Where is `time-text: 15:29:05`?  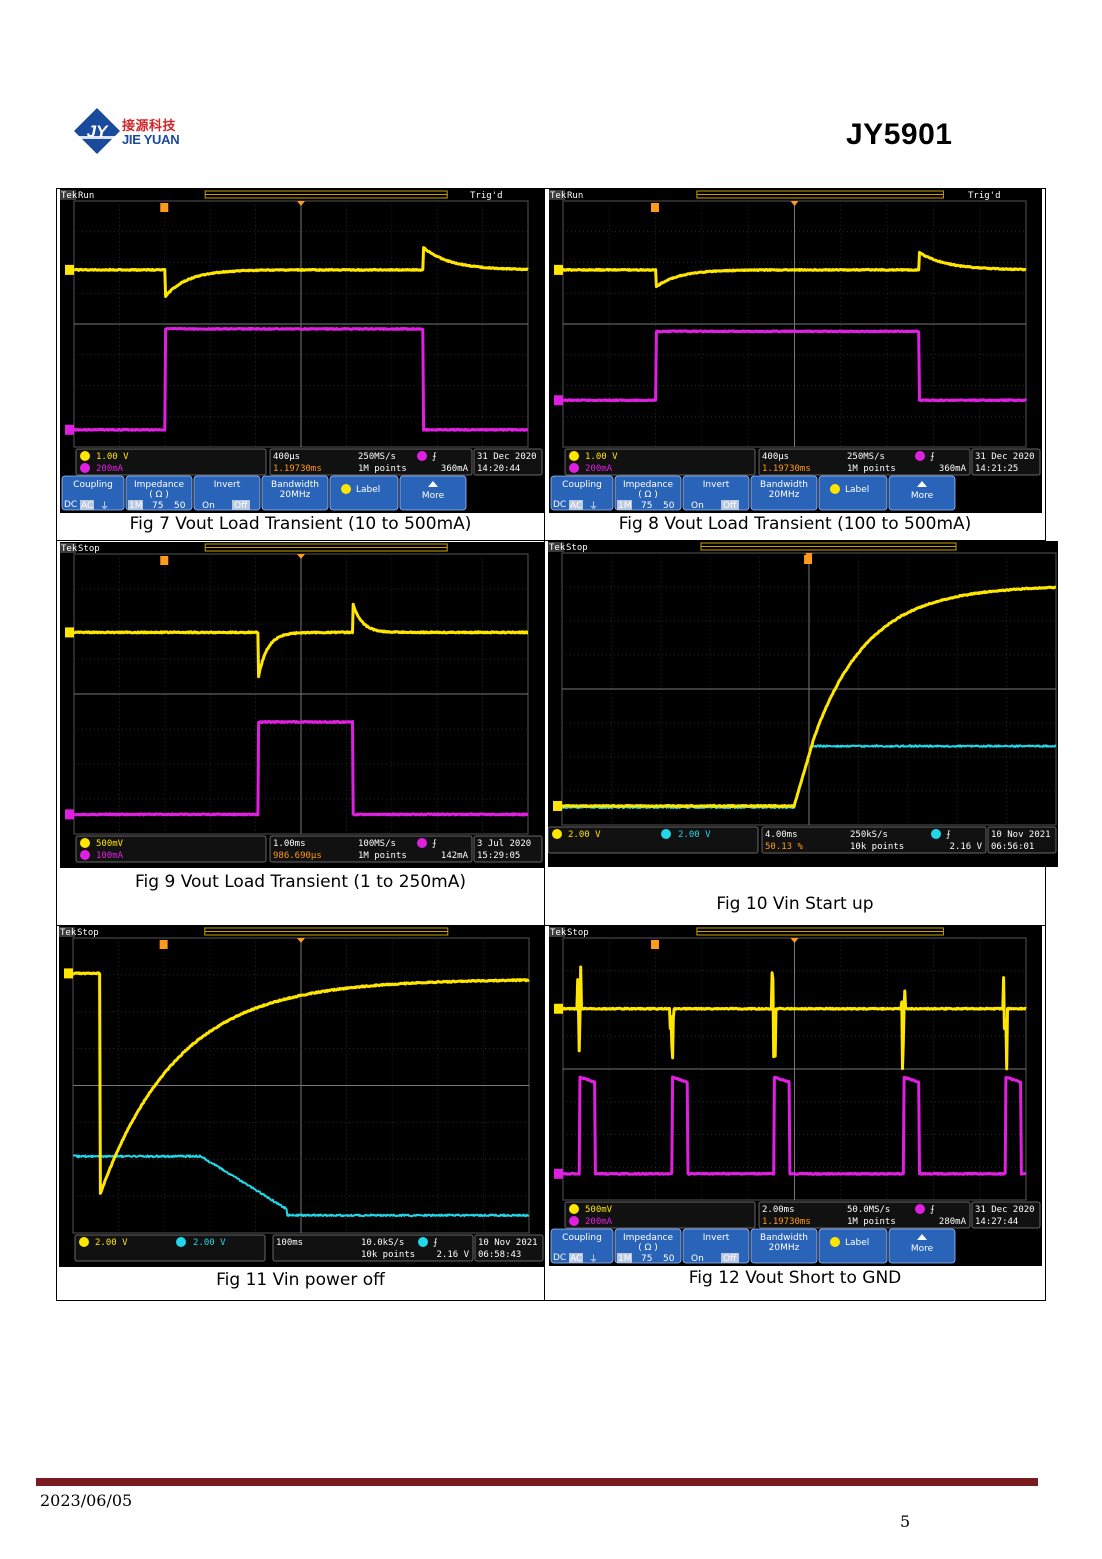 time-text: 15:29:05 is located at coordinates (498, 856).